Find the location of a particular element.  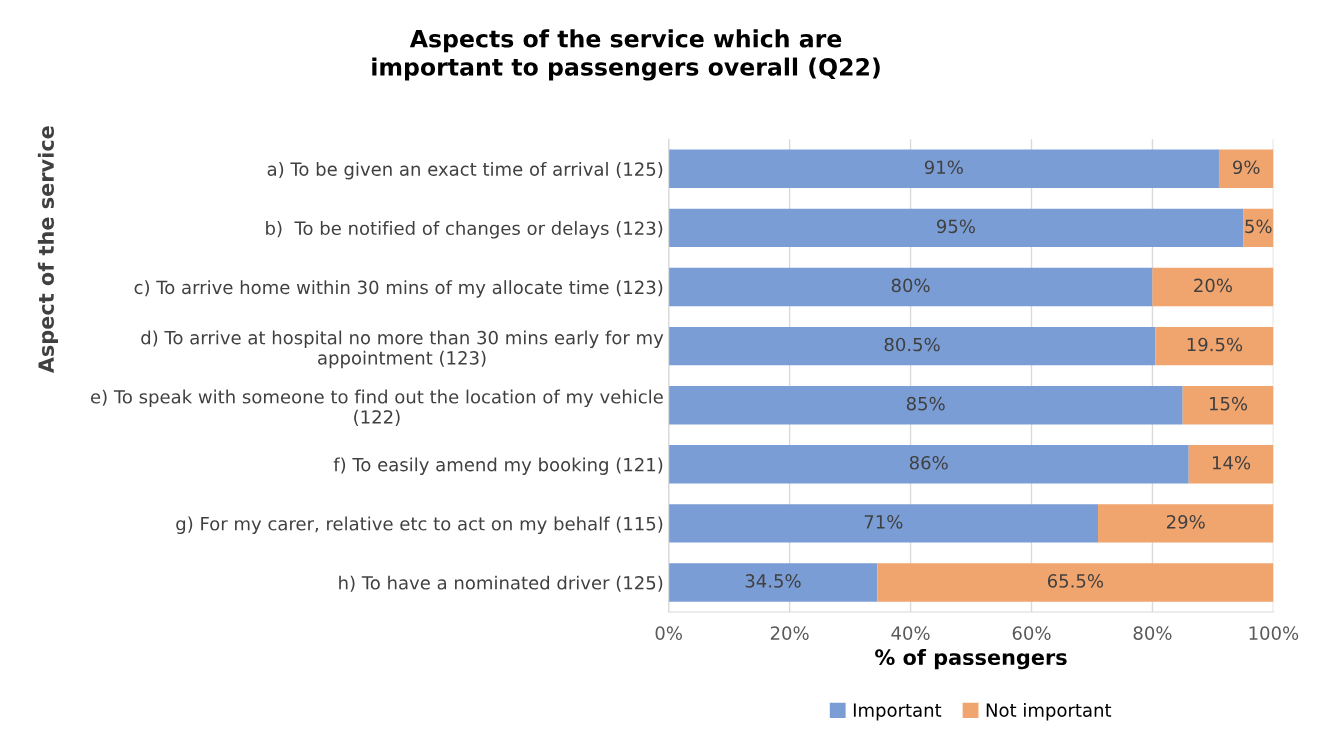

x-tick-label: 20% is located at coordinates (789, 633).